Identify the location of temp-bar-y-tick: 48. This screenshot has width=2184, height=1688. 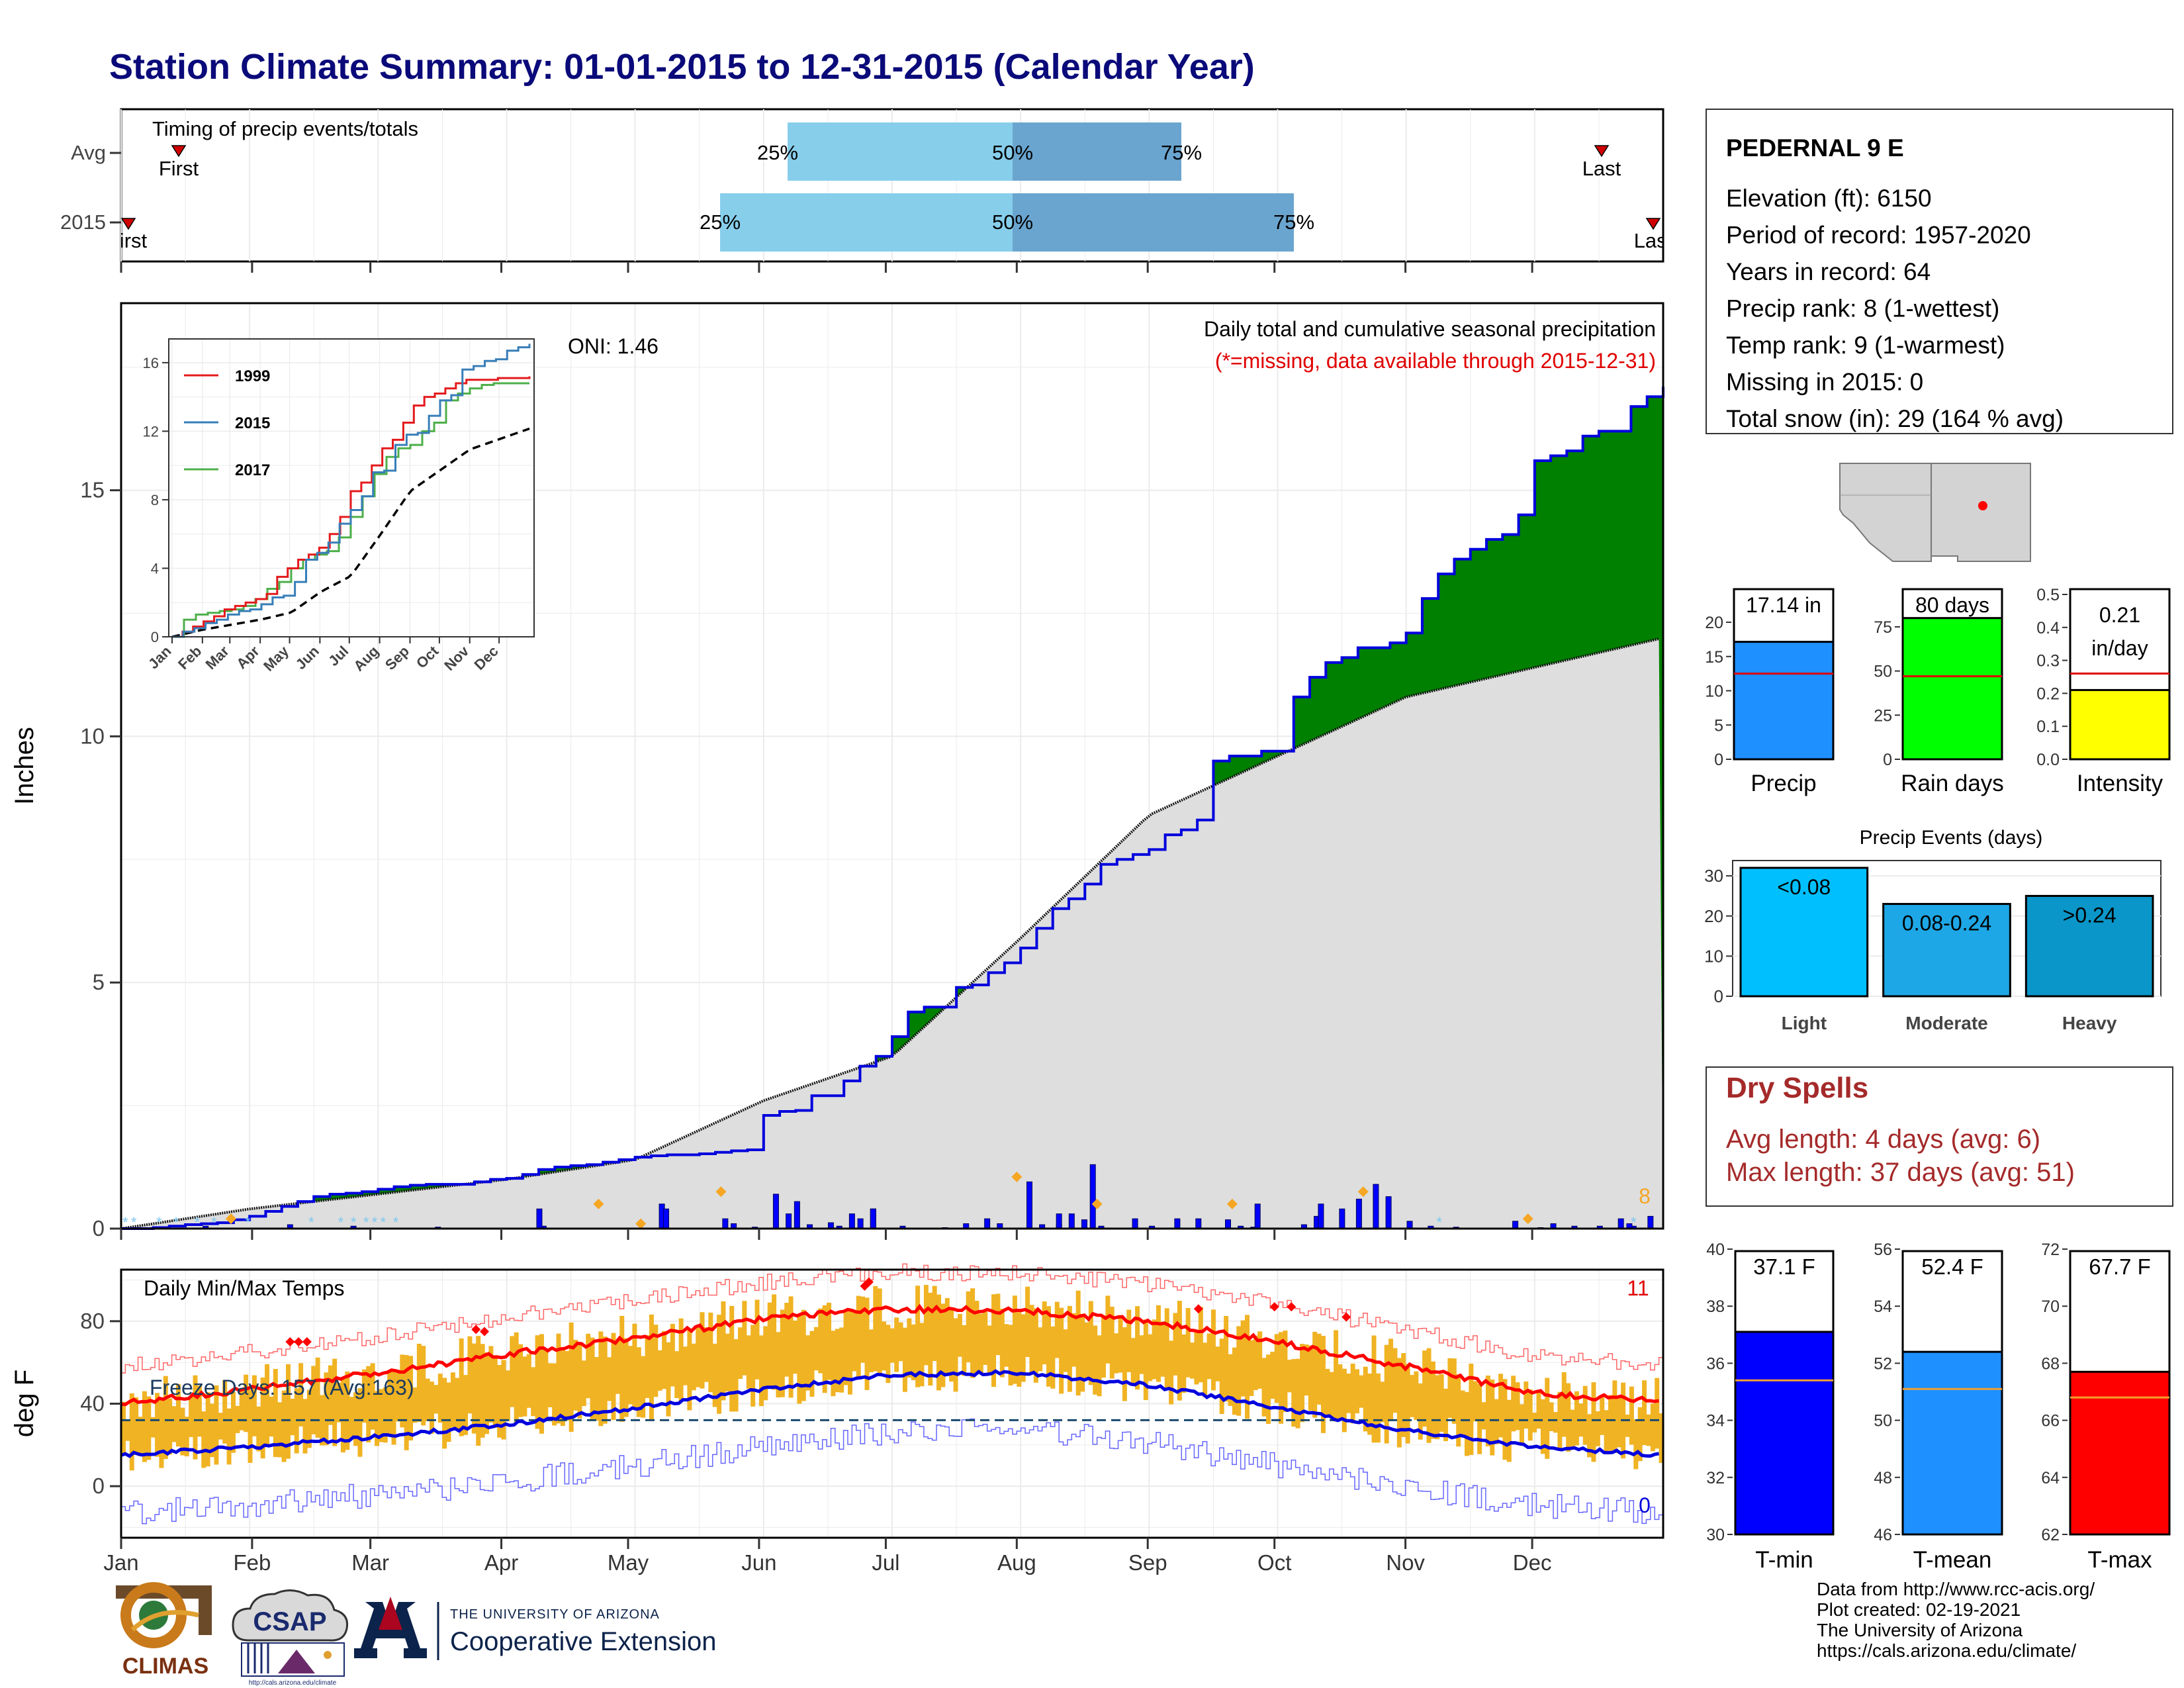
(1883, 1478).